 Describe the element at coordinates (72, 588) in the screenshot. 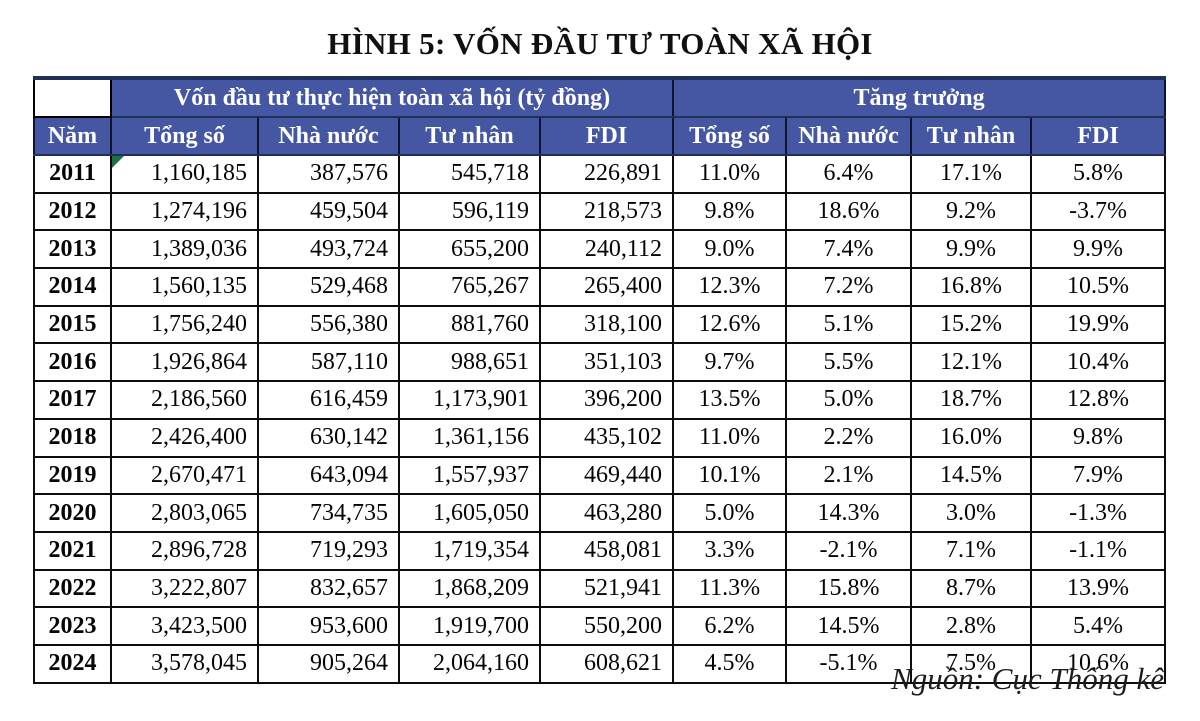

I see `year-cell: 2022` at that location.